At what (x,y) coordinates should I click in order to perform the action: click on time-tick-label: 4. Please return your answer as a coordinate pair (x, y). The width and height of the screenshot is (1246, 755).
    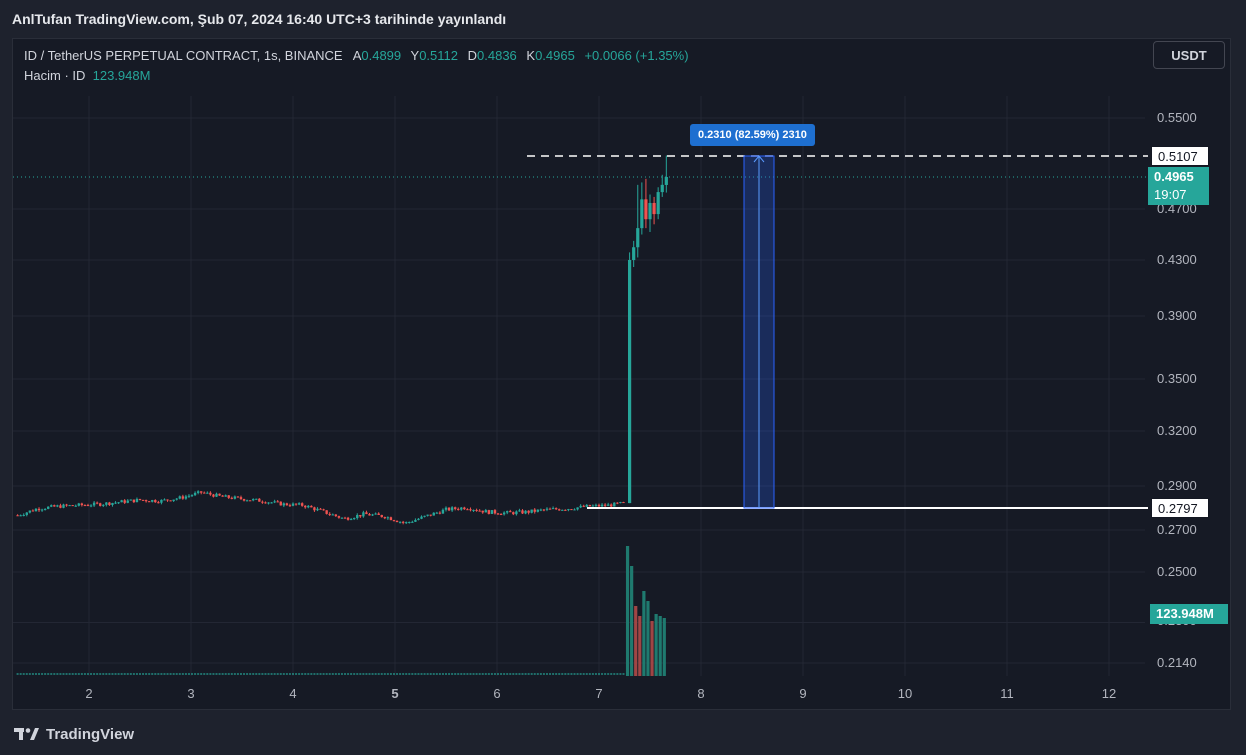
    Looking at the image, I should click on (293, 693).